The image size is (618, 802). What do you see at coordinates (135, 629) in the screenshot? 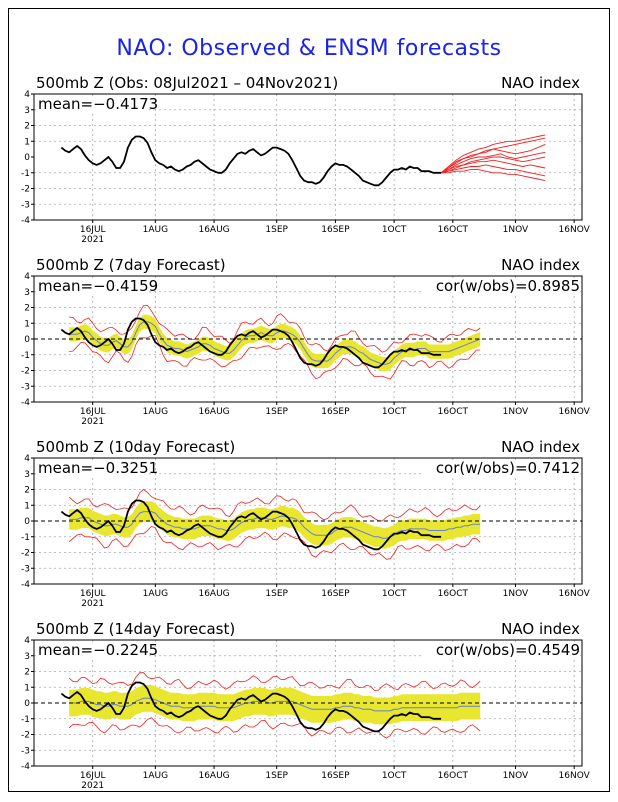
I see `panel-title: 500mb Z (14day Forecast)` at bounding box center [135, 629].